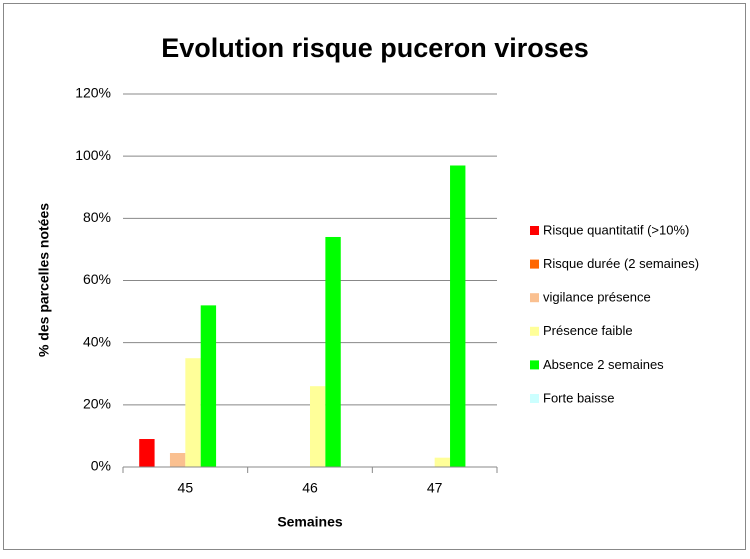 The image size is (750, 559). I want to click on legend-label: Forte baisse, so click(579, 397).